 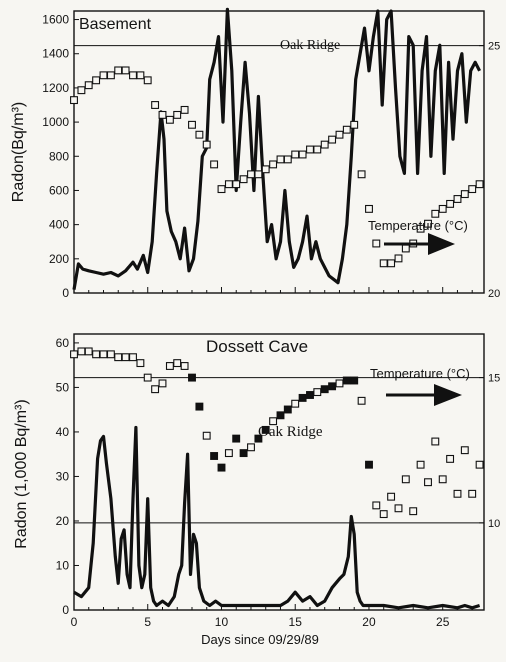 What do you see at coordinates (260, 639) in the screenshot?
I see `x-axis-label: Days since 09/29/89` at bounding box center [260, 639].